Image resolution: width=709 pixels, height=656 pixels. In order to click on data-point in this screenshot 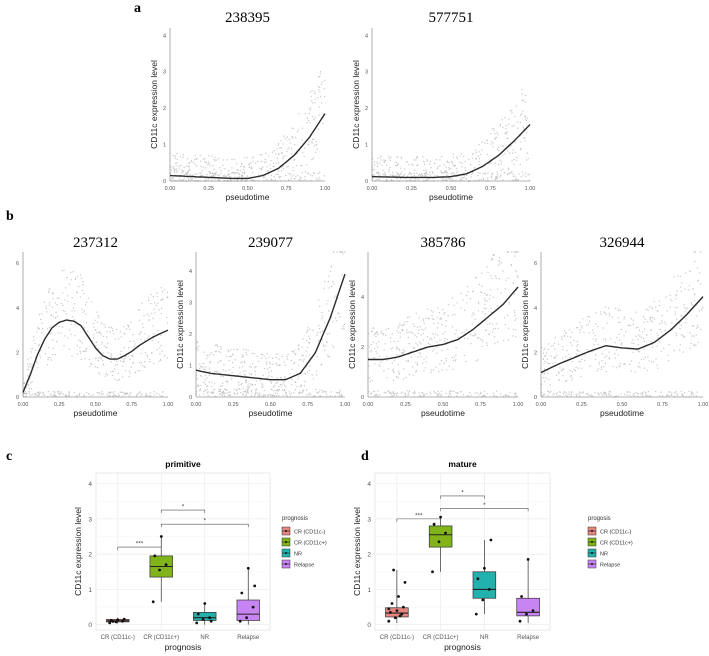, I will do `click(166, 565)`.